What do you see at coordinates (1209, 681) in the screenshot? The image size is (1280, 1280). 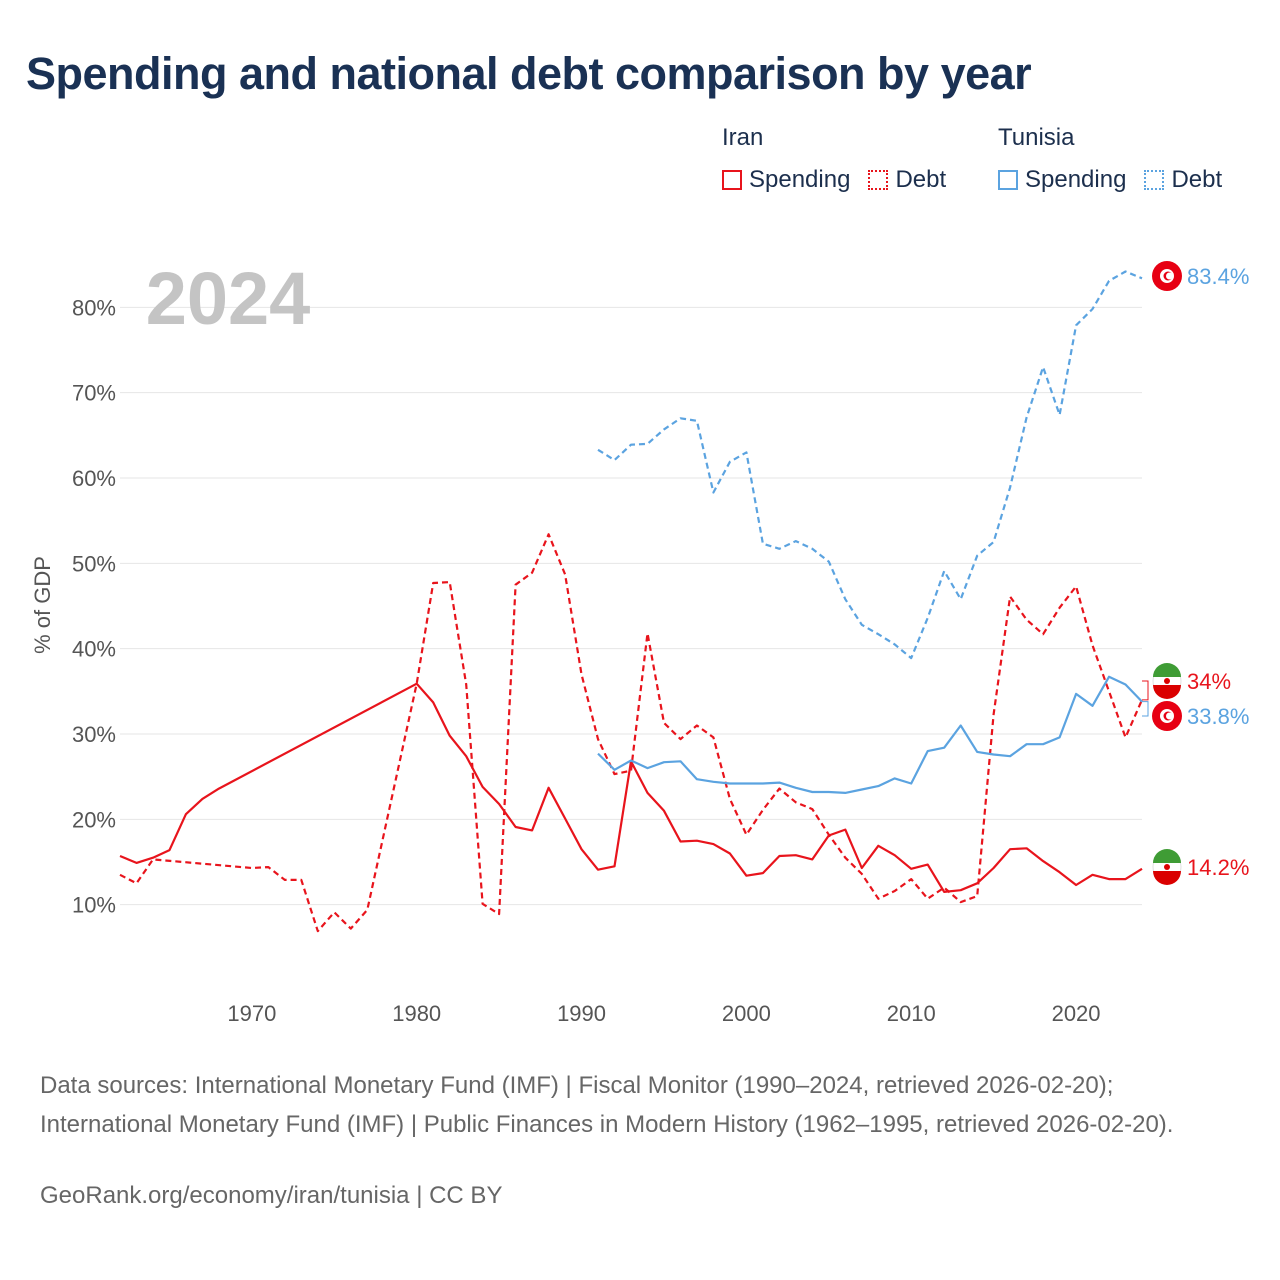 I see `end-label-iran-debt: 34%` at bounding box center [1209, 681].